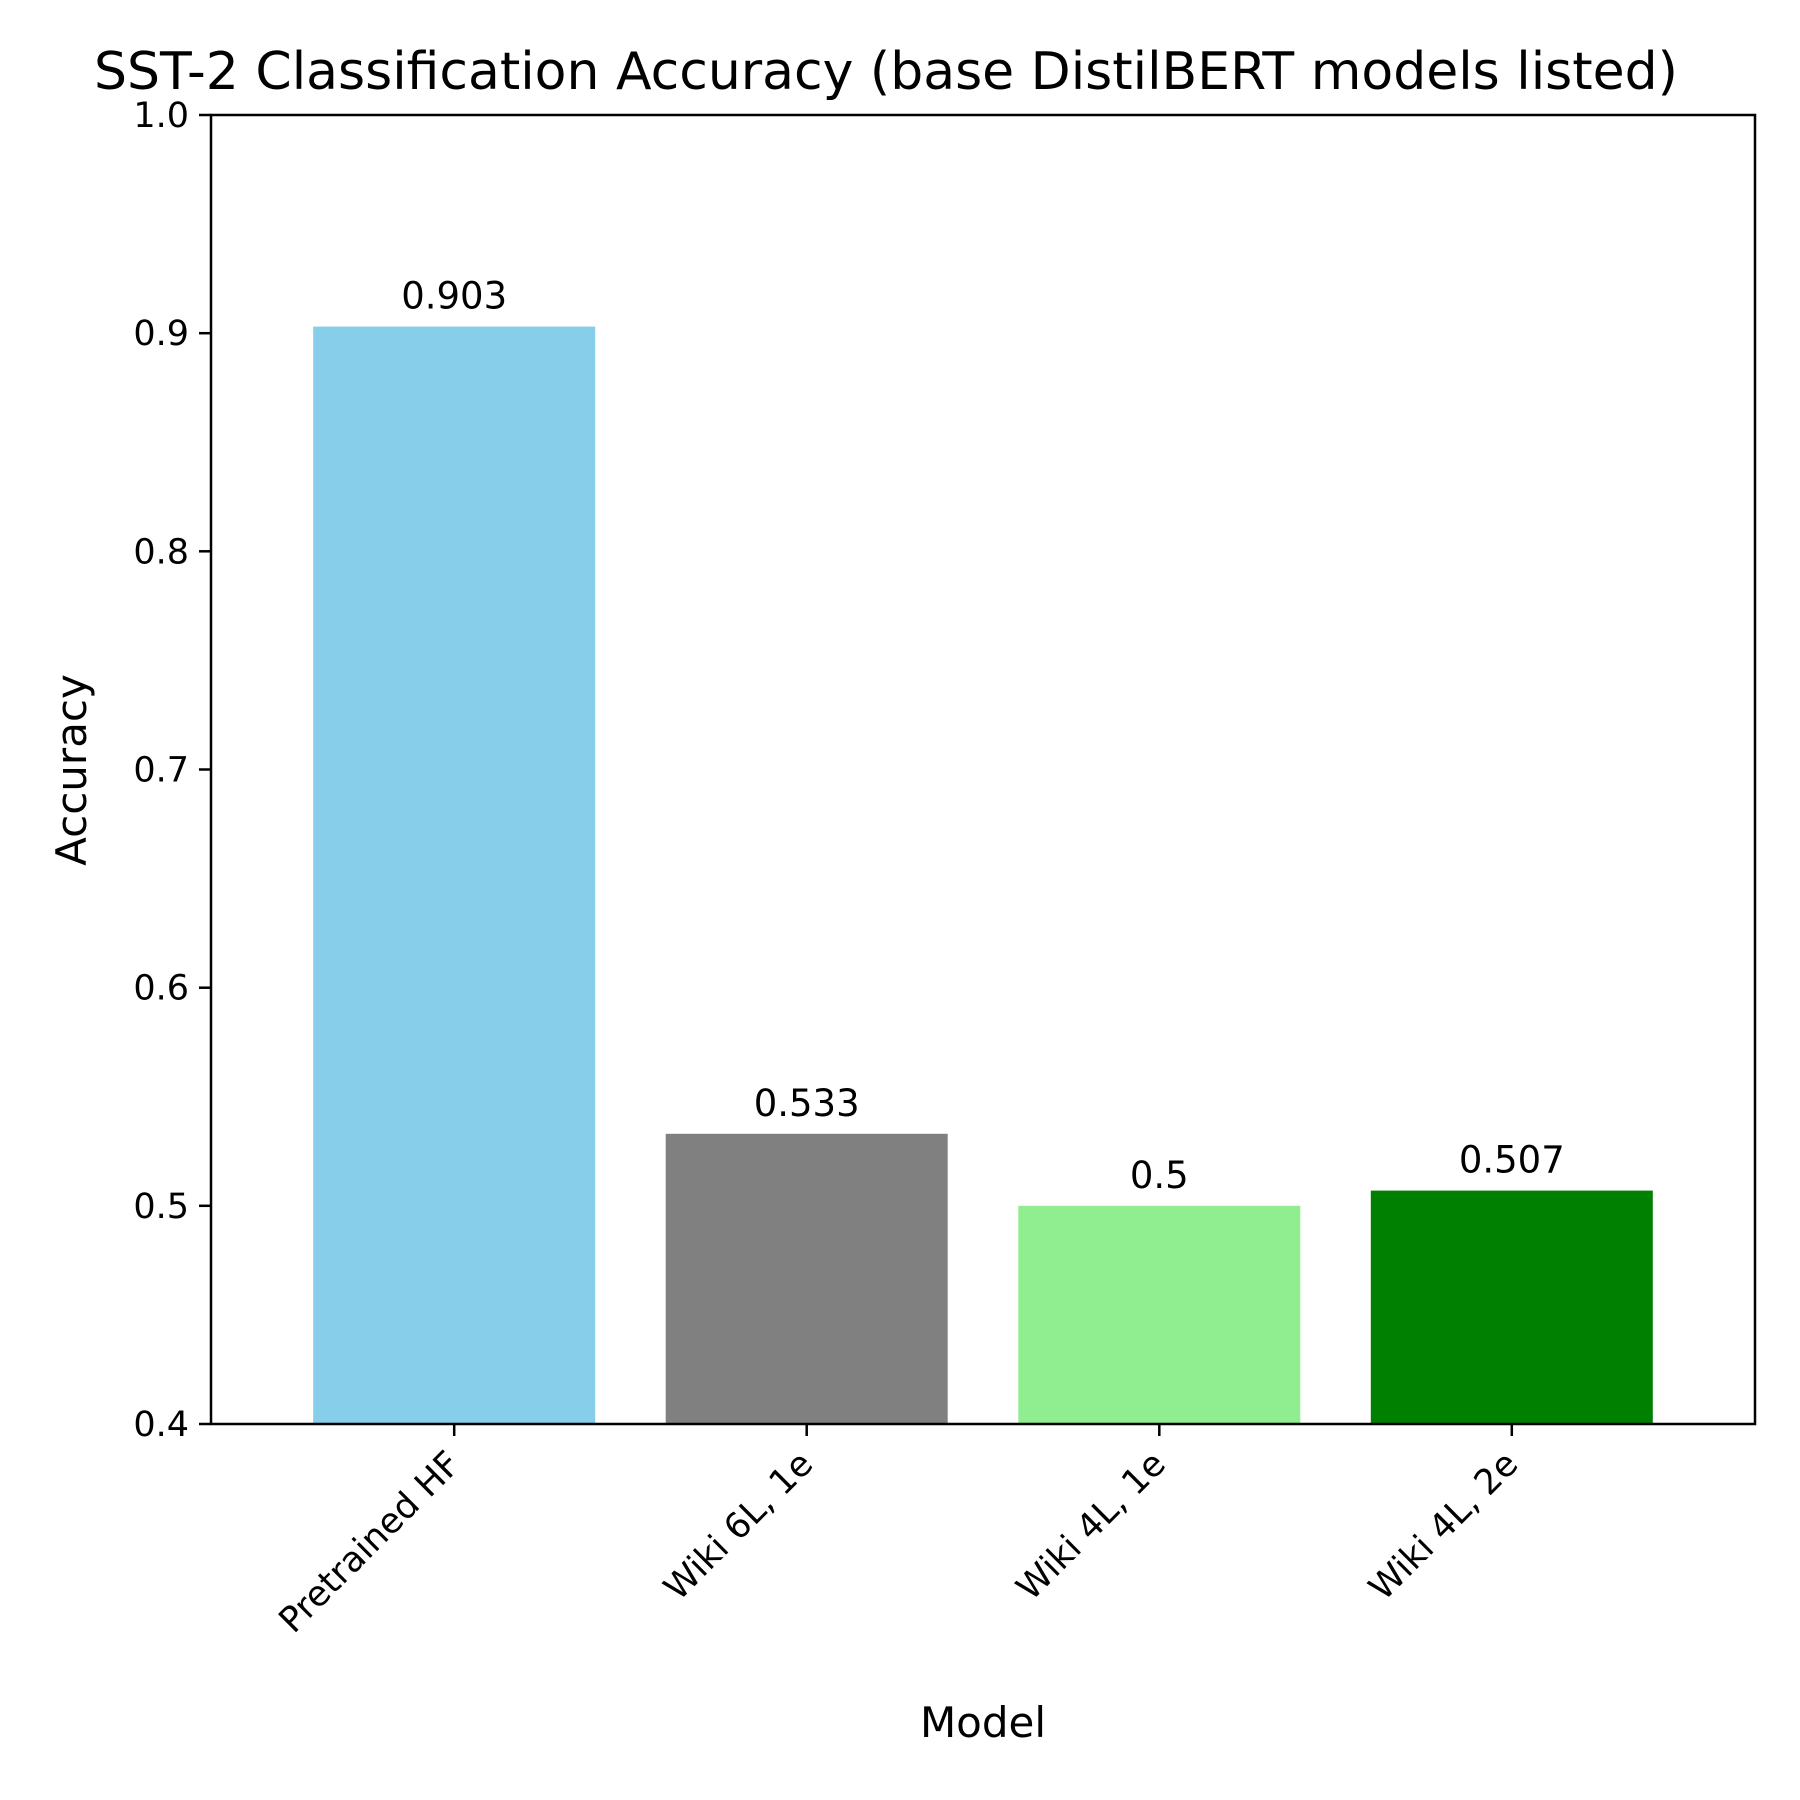 The height and width of the screenshot is (1800, 1800). I want to click on x-axis-label: Model, so click(983, 1722).